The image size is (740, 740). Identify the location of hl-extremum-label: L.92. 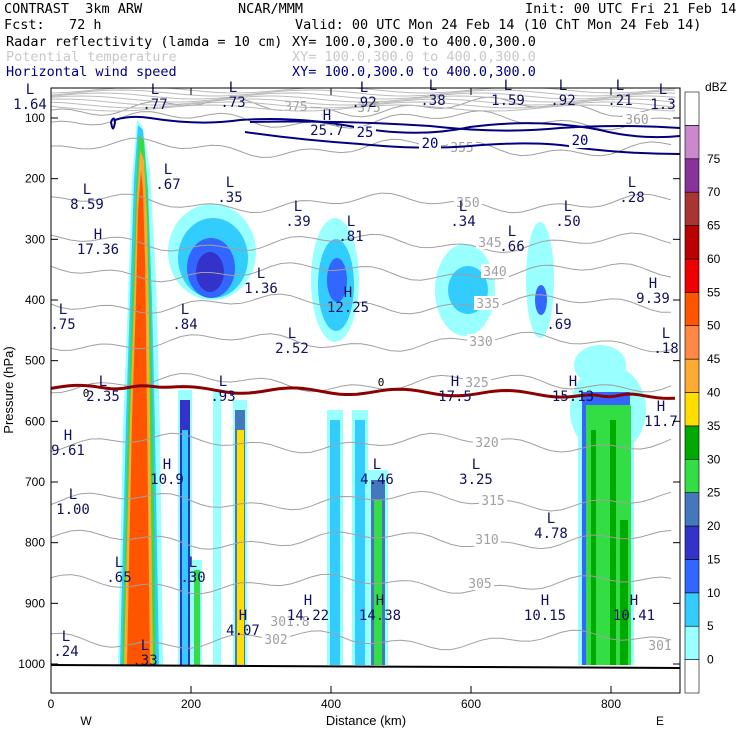
(562, 93).